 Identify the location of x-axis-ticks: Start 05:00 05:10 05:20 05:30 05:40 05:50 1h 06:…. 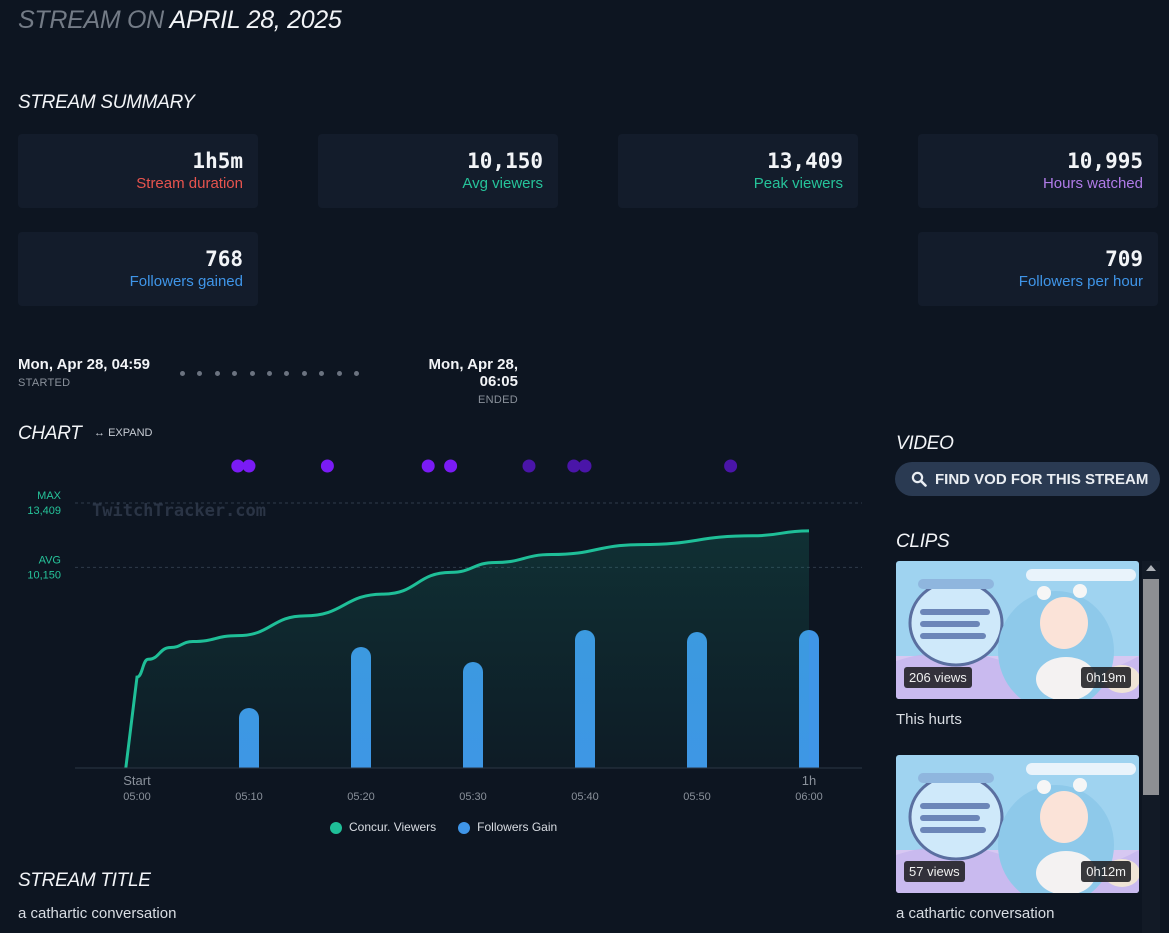
(473, 788).